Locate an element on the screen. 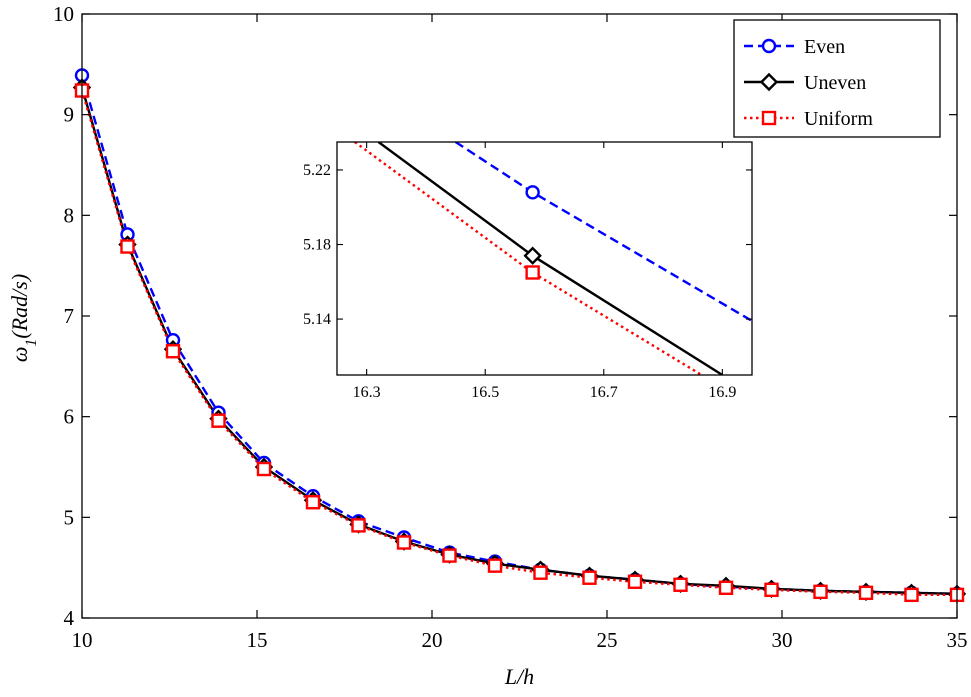 This screenshot has height=697, width=971. legend-label-uniform: Uniform is located at coordinates (838, 119).